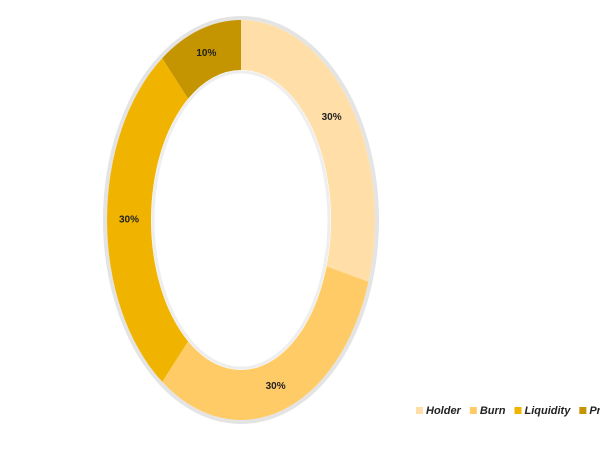  I want to click on legend: Holder Burn Liquidity Prize, so click(508, 411).